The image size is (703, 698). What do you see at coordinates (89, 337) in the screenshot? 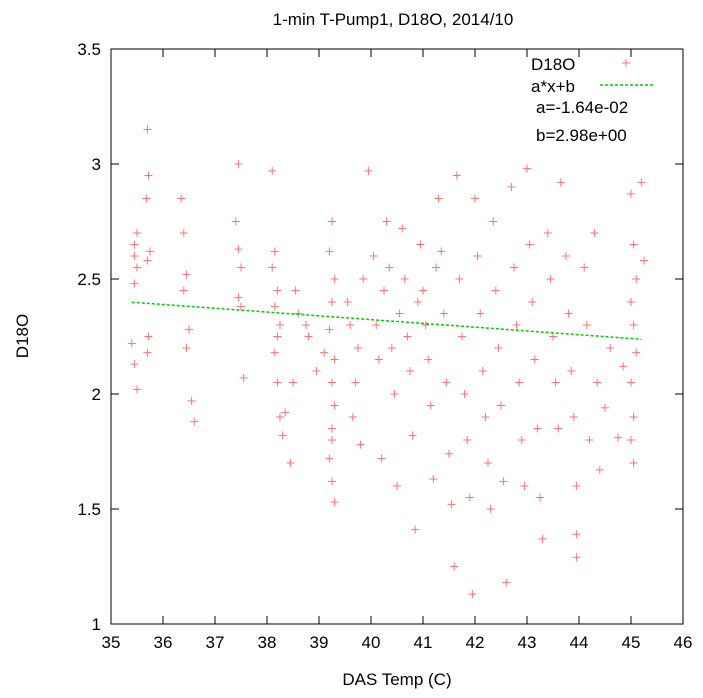
I see `y-tick-labels: 1 1.5 2 2.5 3 3.5` at bounding box center [89, 337].